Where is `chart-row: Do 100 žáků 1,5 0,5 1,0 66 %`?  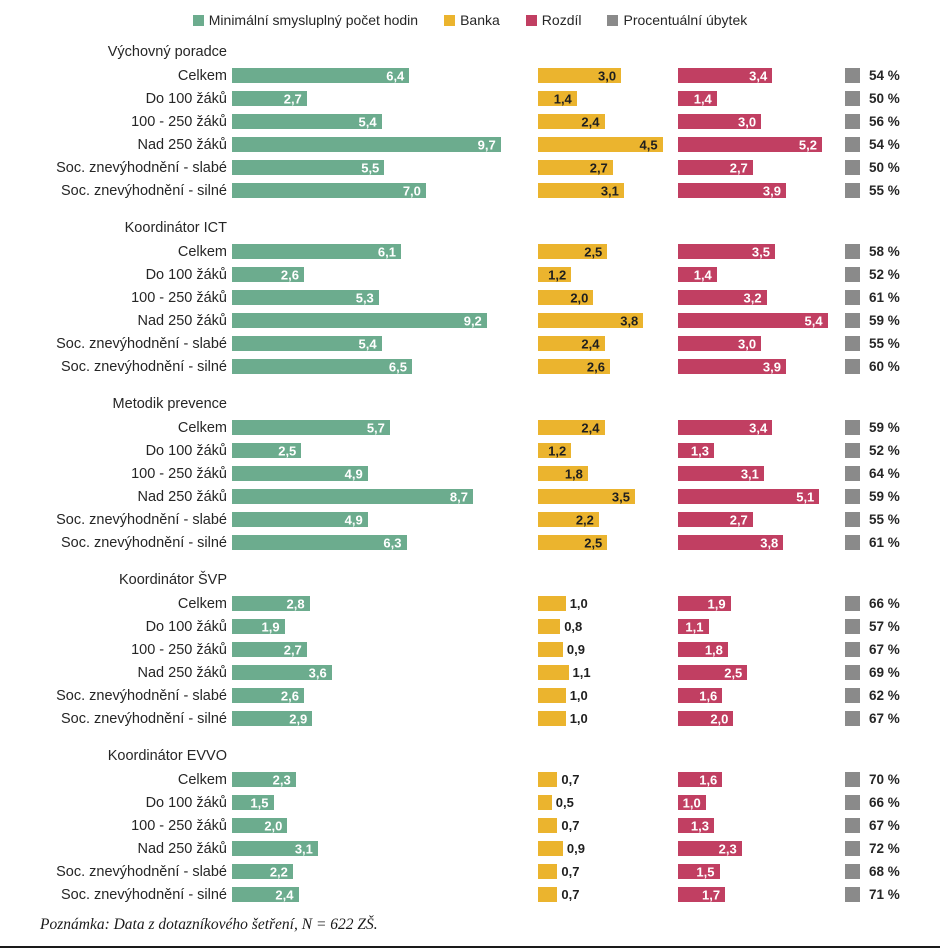 chart-row: Do 100 žáků 1,5 0,5 1,0 66 % is located at coordinates (470, 802).